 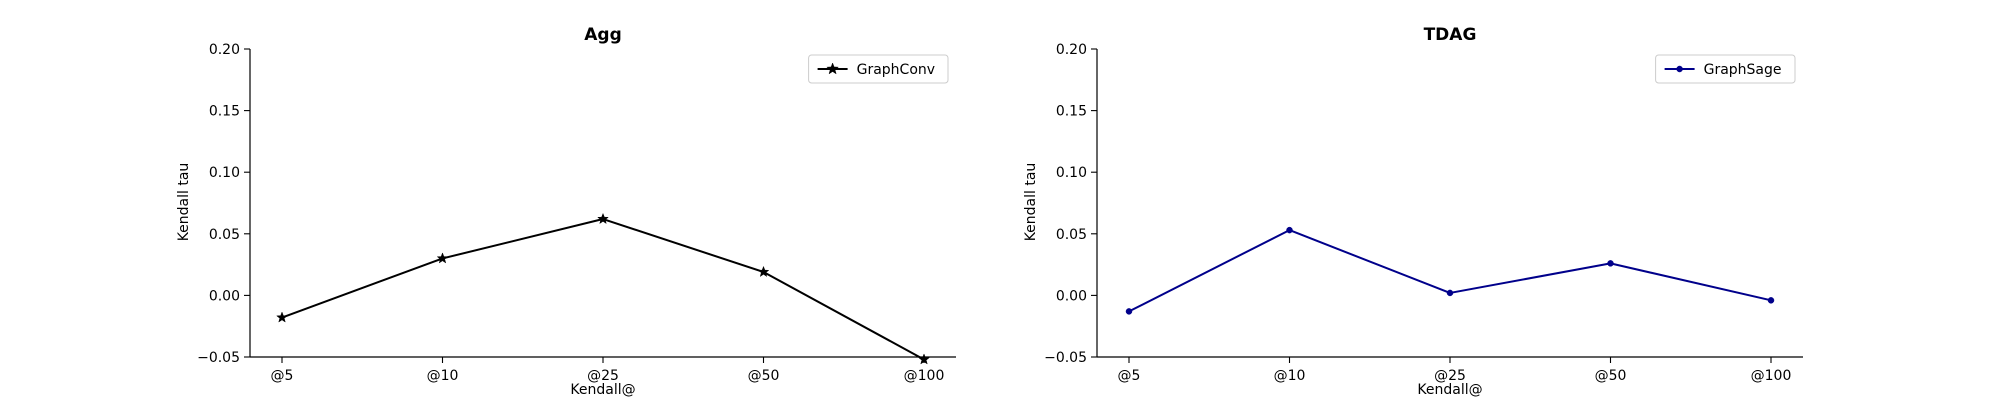 I want to click on legend-label: GraphSage, so click(x=1743, y=70).